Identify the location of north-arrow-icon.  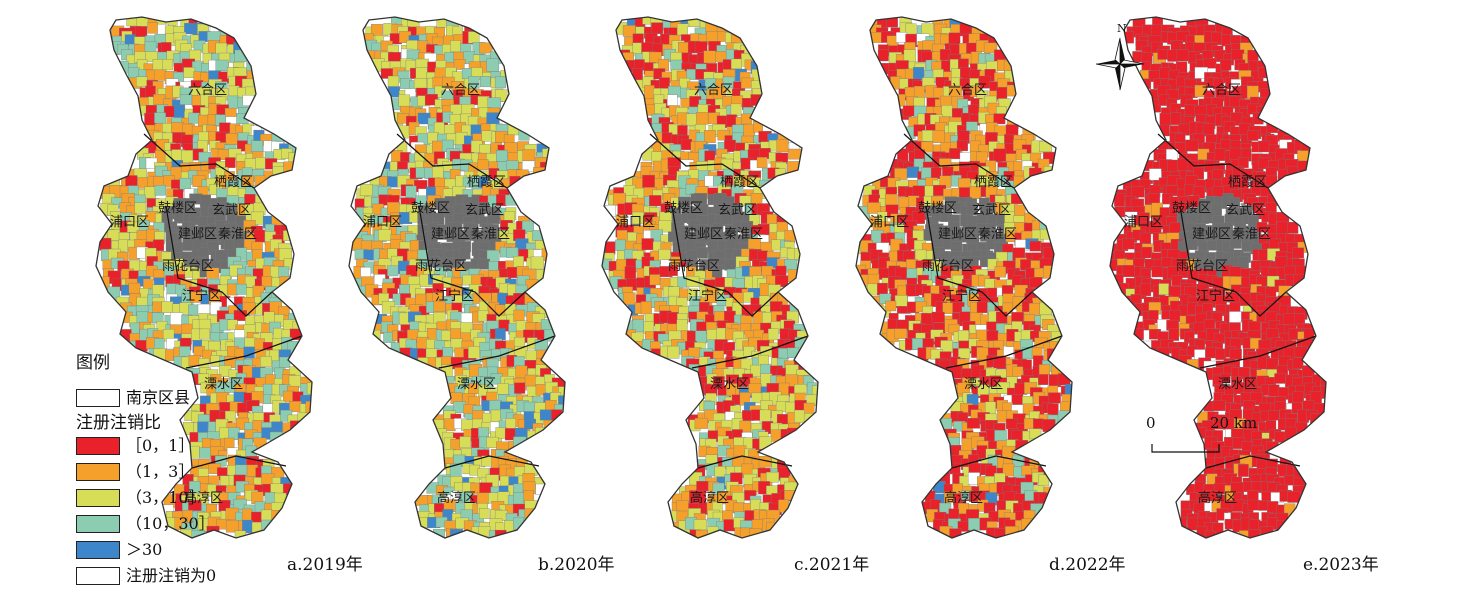
(1120, 64).